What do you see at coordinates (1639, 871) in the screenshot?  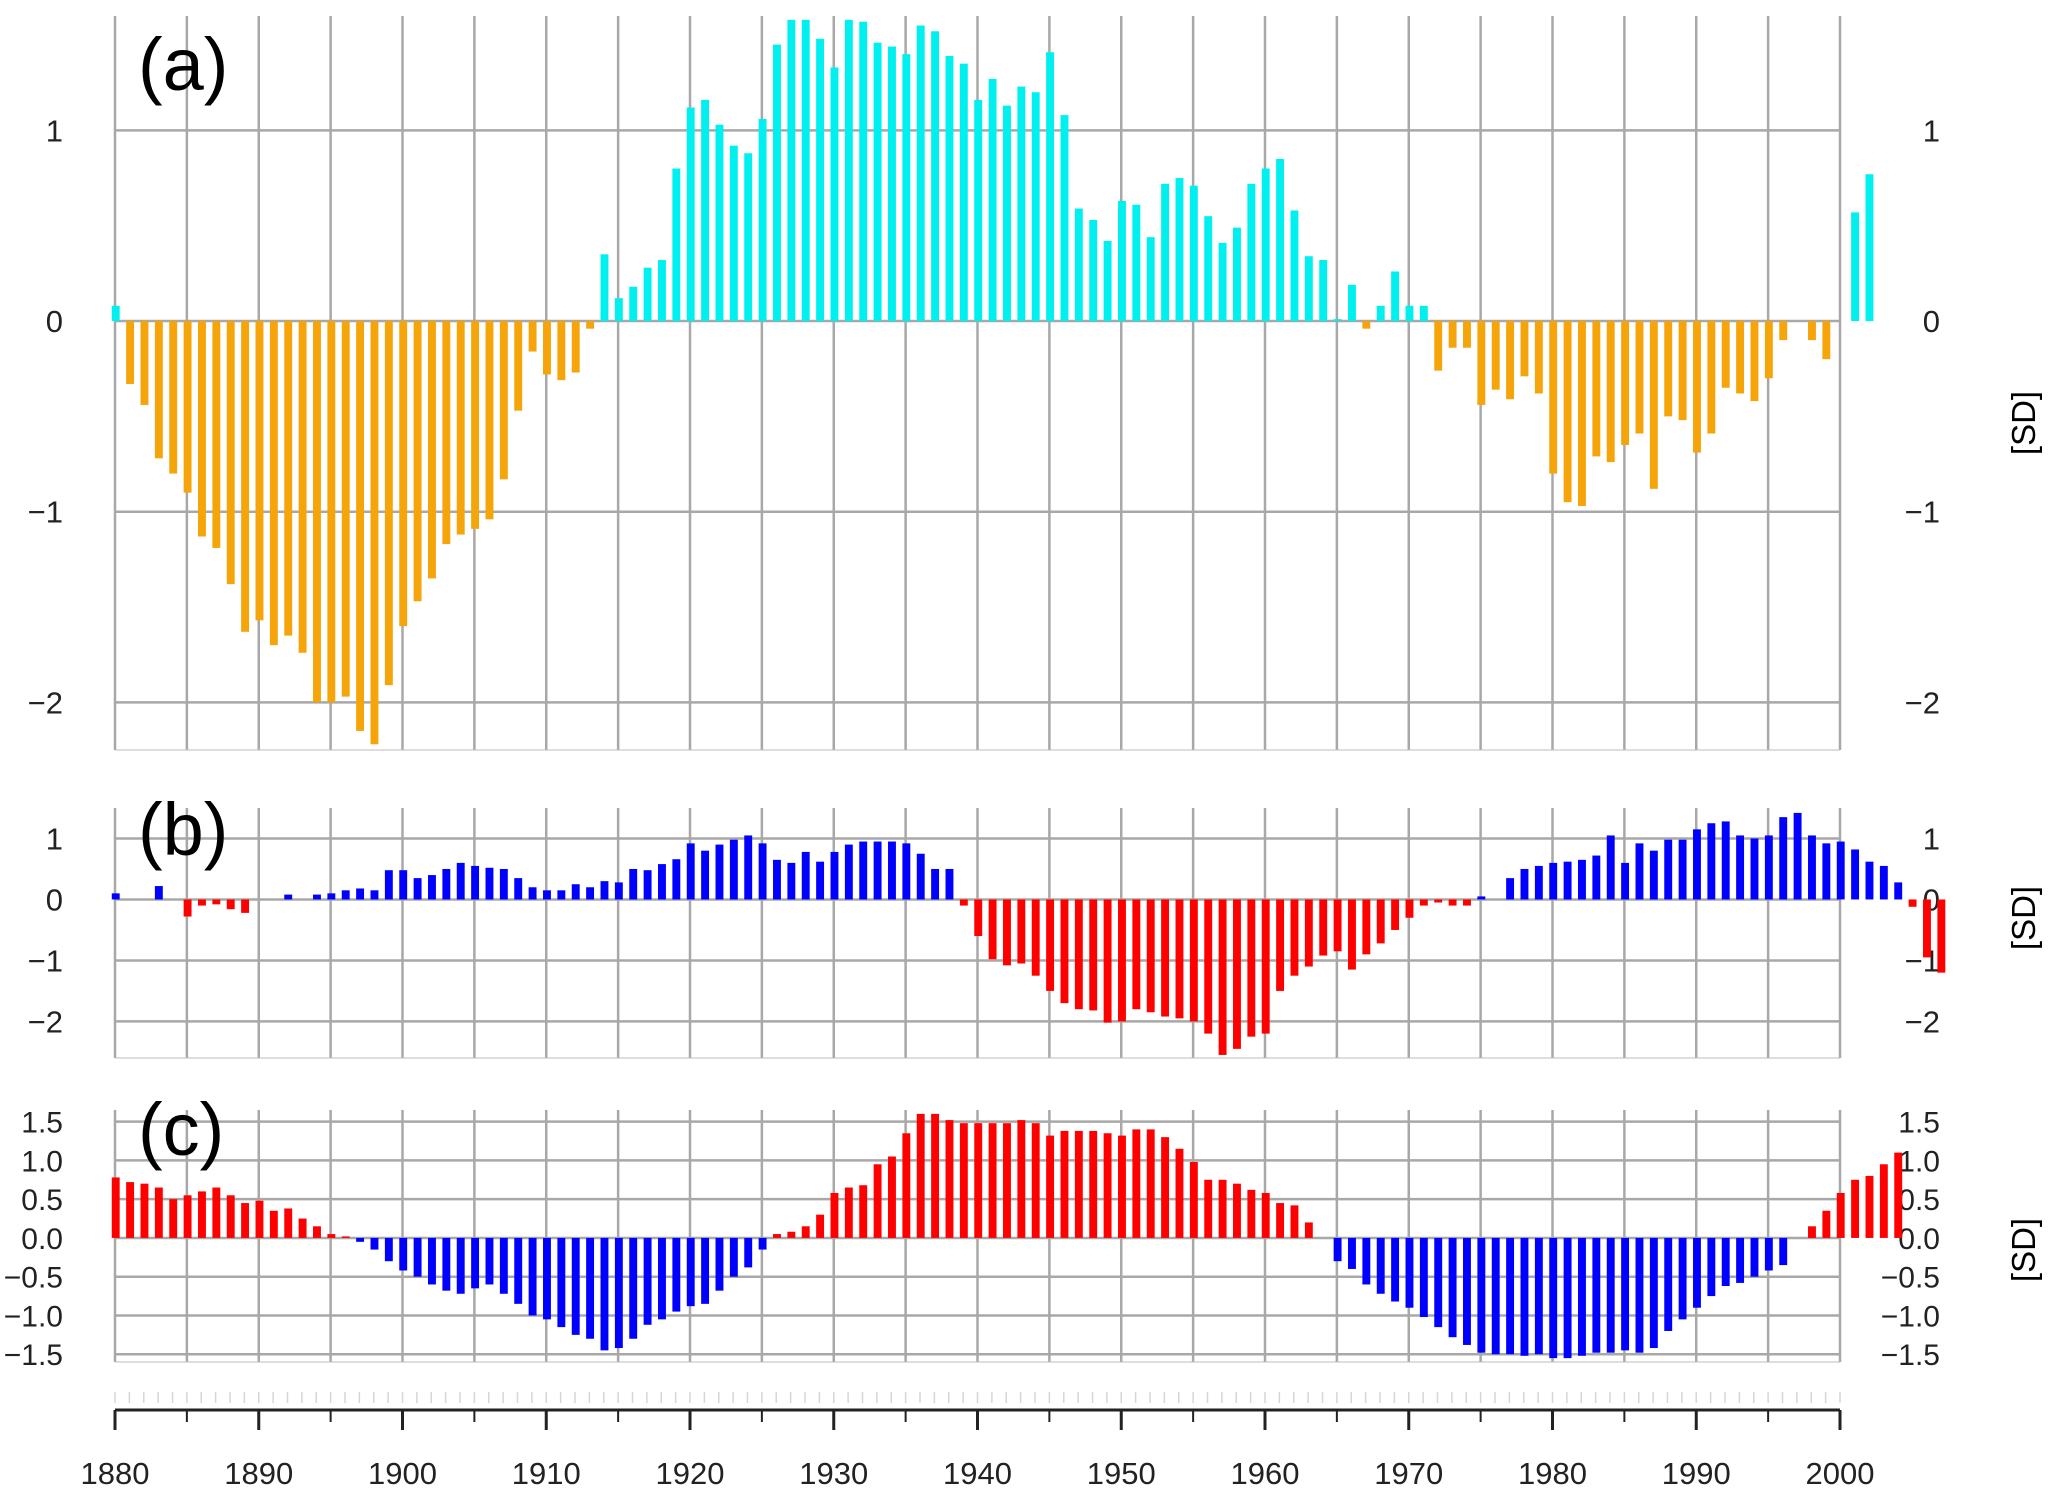 I see `bar-1986` at bounding box center [1639, 871].